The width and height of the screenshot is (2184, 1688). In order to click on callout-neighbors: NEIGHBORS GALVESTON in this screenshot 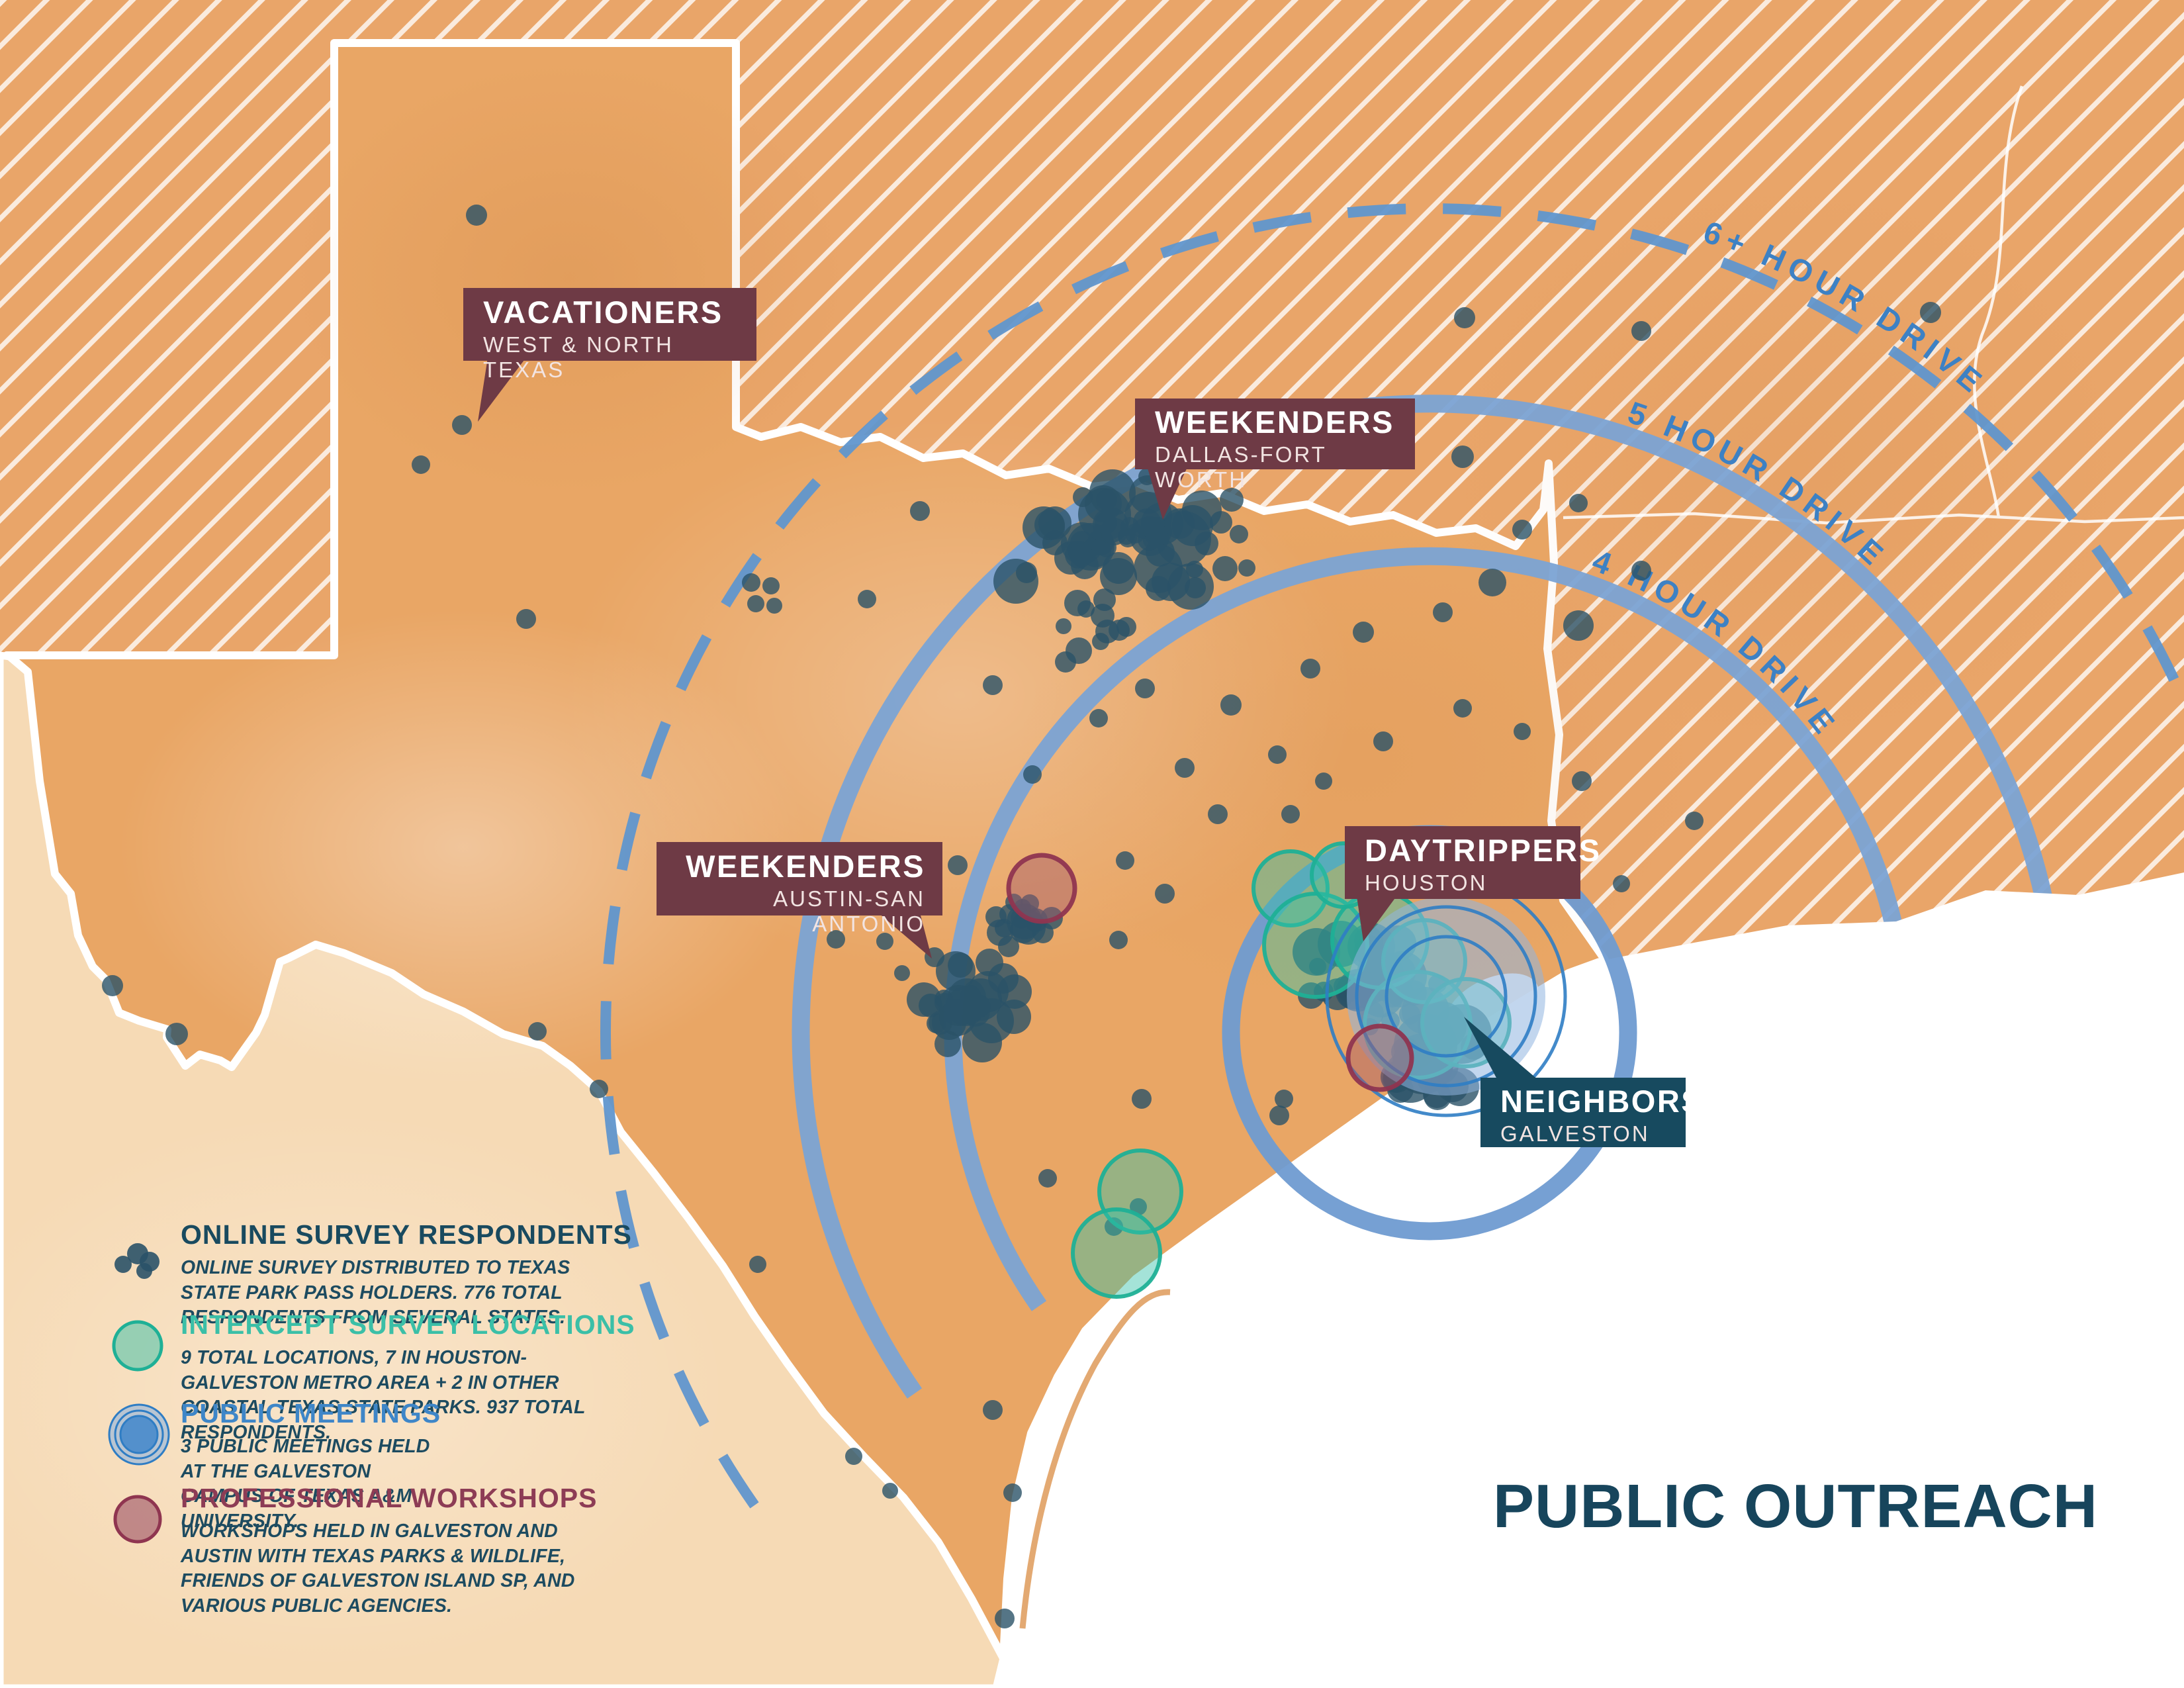, I will do `click(1592, 1112)`.